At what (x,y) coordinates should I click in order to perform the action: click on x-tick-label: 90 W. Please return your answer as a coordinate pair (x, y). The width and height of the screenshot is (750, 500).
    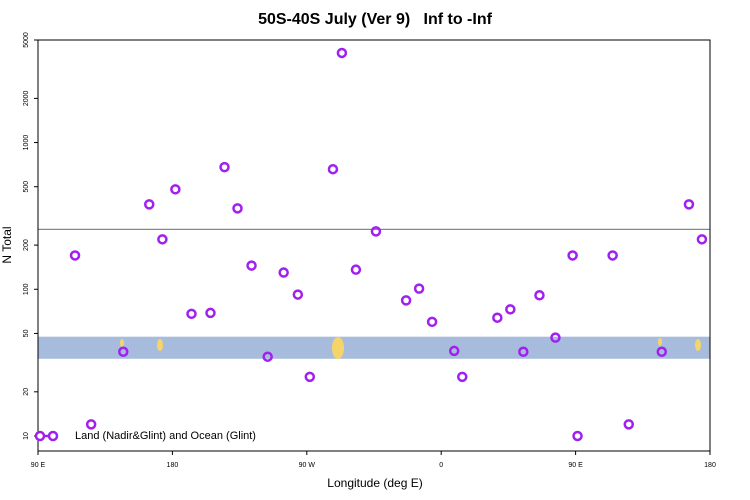
    Looking at the image, I should click on (307, 465).